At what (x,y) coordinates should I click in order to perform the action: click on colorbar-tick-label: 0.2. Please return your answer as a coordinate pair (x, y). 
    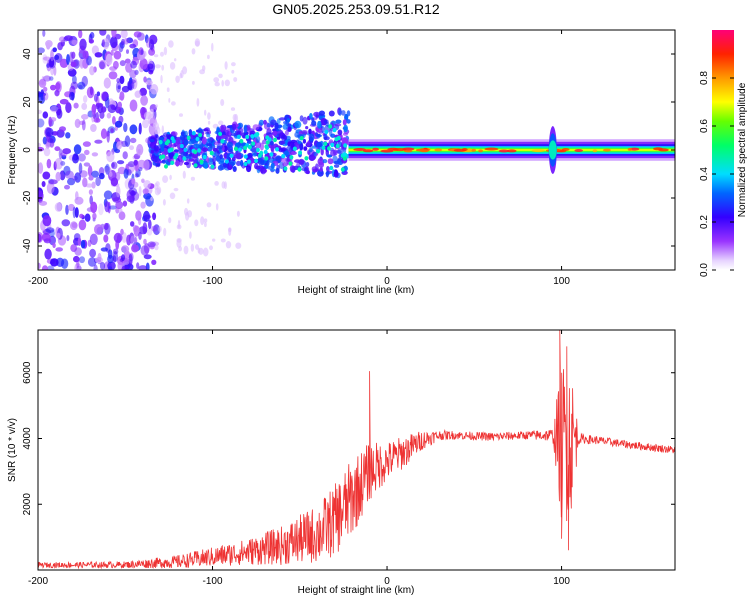
    Looking at the image, I should click on (704, 222).